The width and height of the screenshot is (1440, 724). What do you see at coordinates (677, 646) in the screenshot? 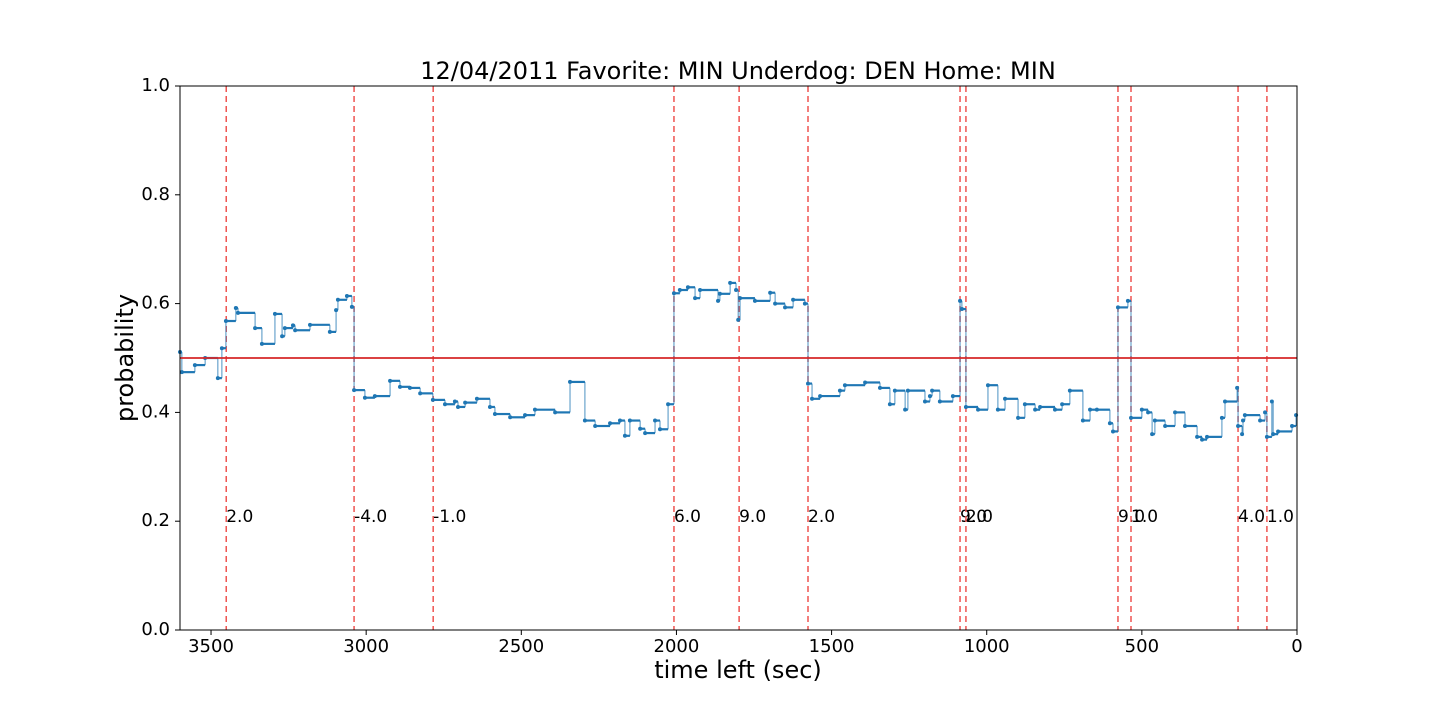
I see `x-tick-label: 2000` at bounding box center [677, 646].